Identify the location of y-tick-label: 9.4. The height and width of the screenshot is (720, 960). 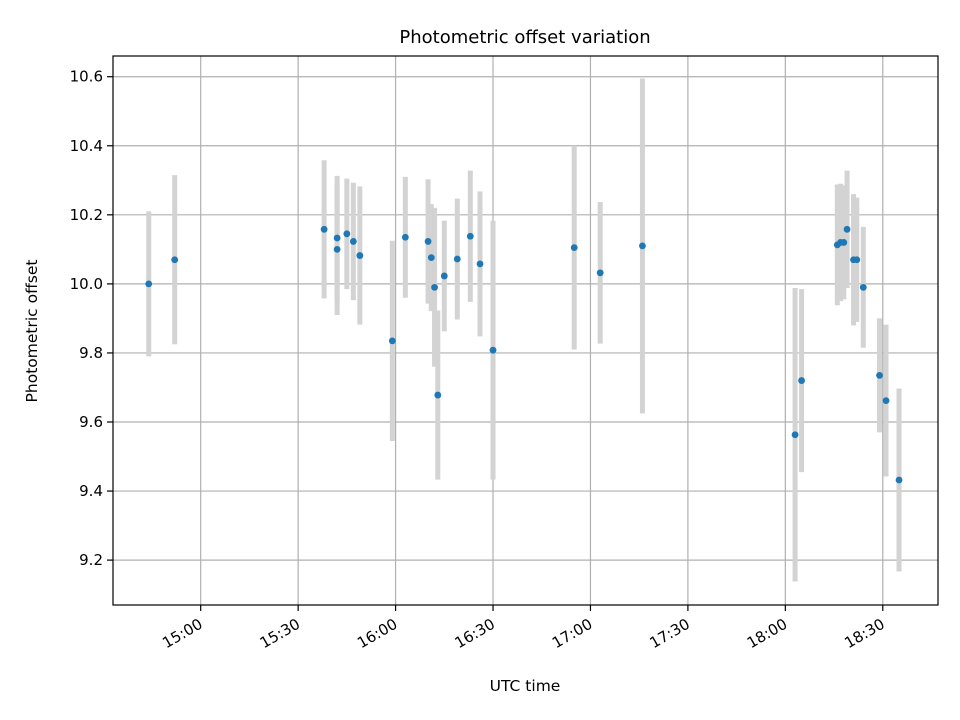
(91, 491).